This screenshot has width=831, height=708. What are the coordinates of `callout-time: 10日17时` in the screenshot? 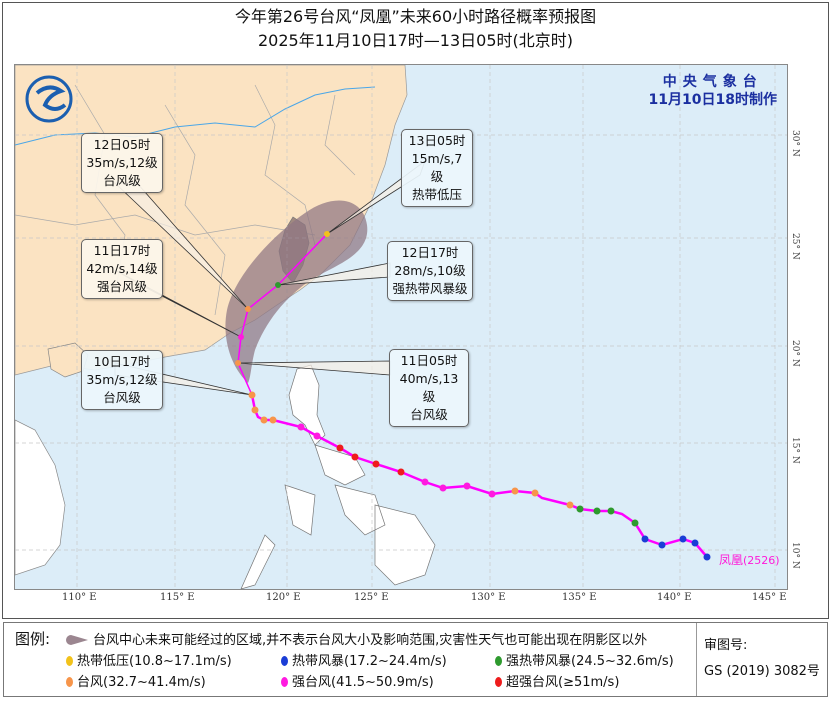 It's located at (122, 361).